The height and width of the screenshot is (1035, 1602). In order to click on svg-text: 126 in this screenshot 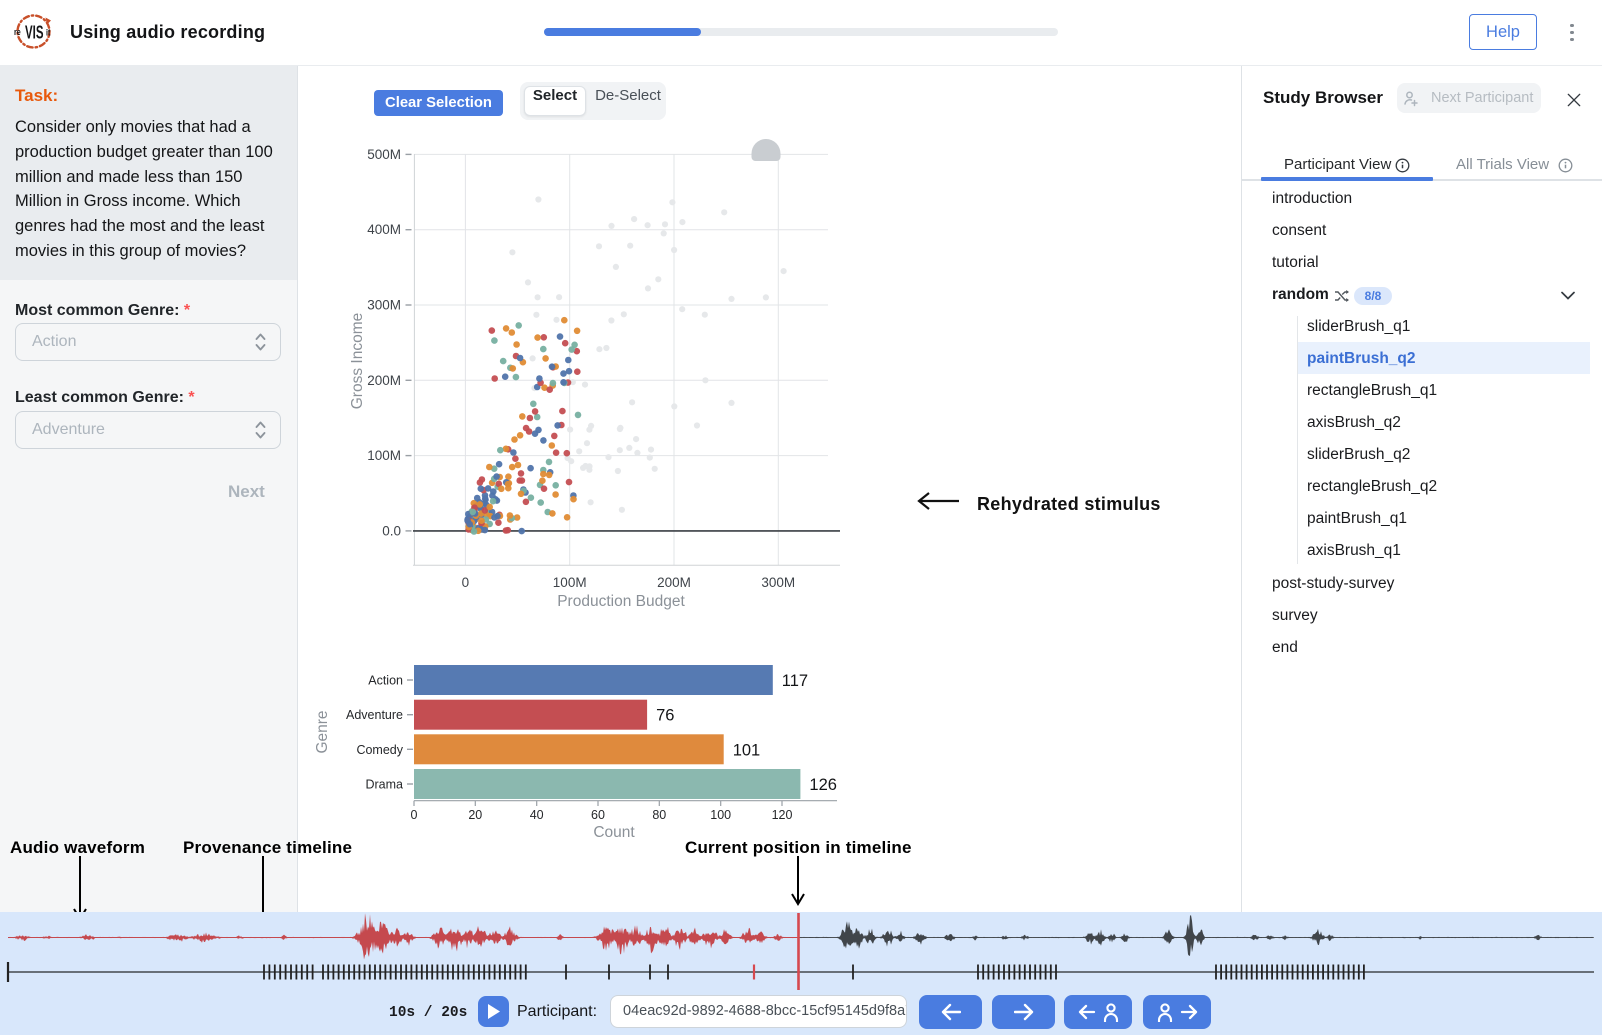, I will do `click(823, 785)`.